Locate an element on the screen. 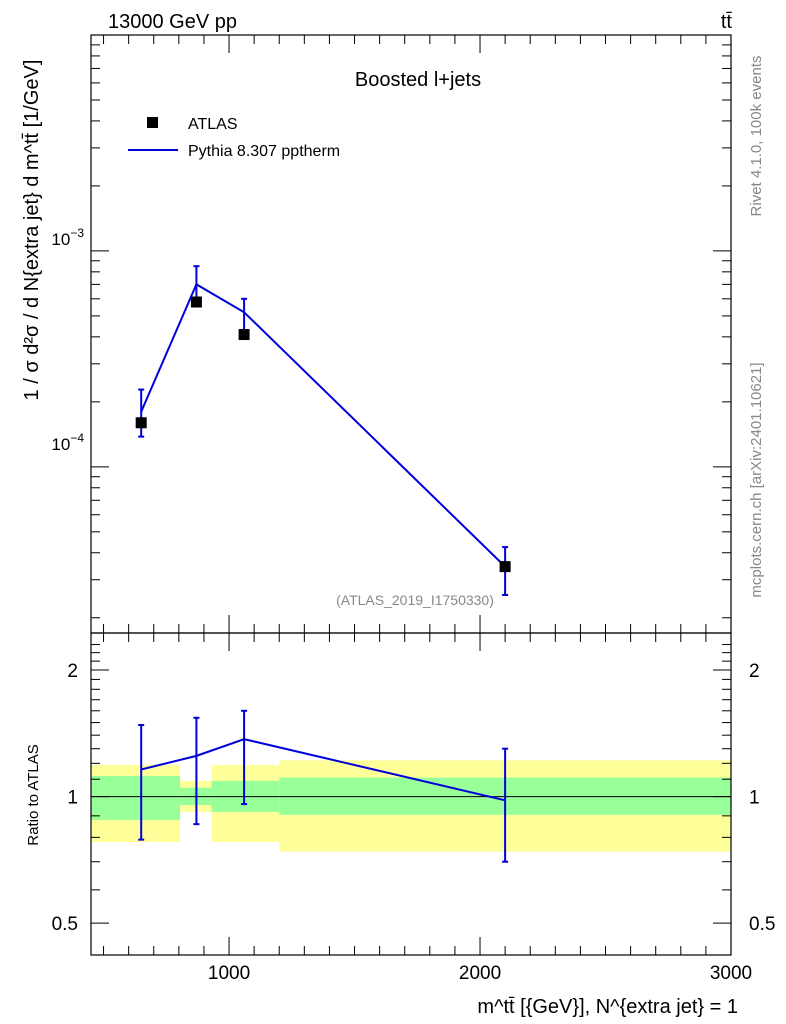  ratio-y-tick-label-right: 0.5 is located at coordinates (762, 924).